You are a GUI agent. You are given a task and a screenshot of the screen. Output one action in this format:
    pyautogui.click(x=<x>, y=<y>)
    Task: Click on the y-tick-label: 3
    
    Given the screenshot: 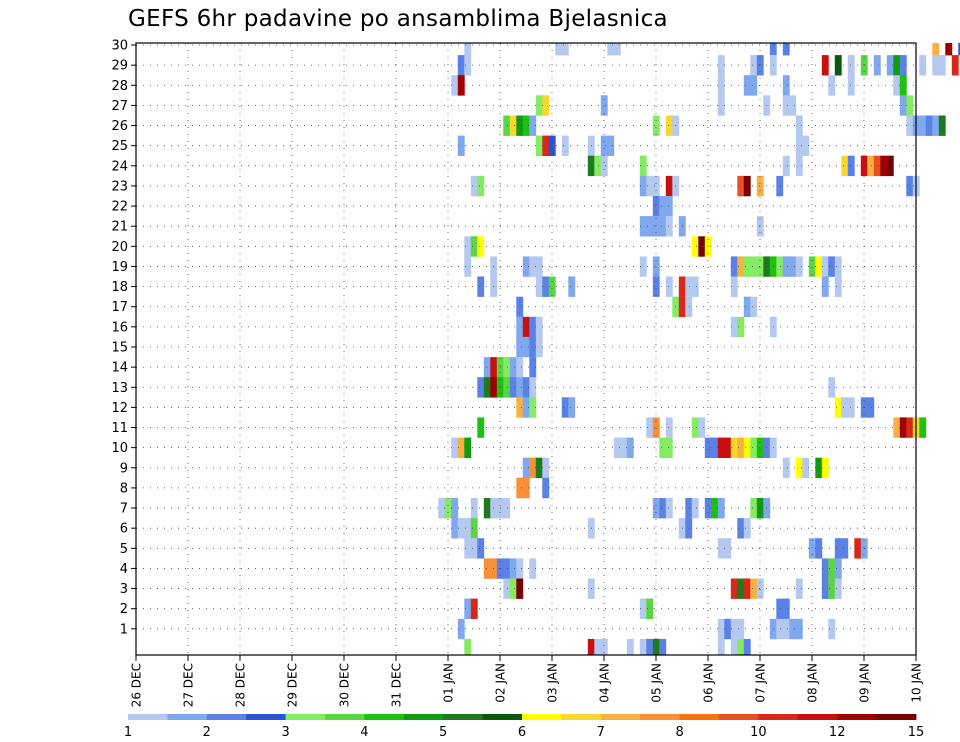 What is the action you would take?
    pyautogui.click(x=124, y=589)
    